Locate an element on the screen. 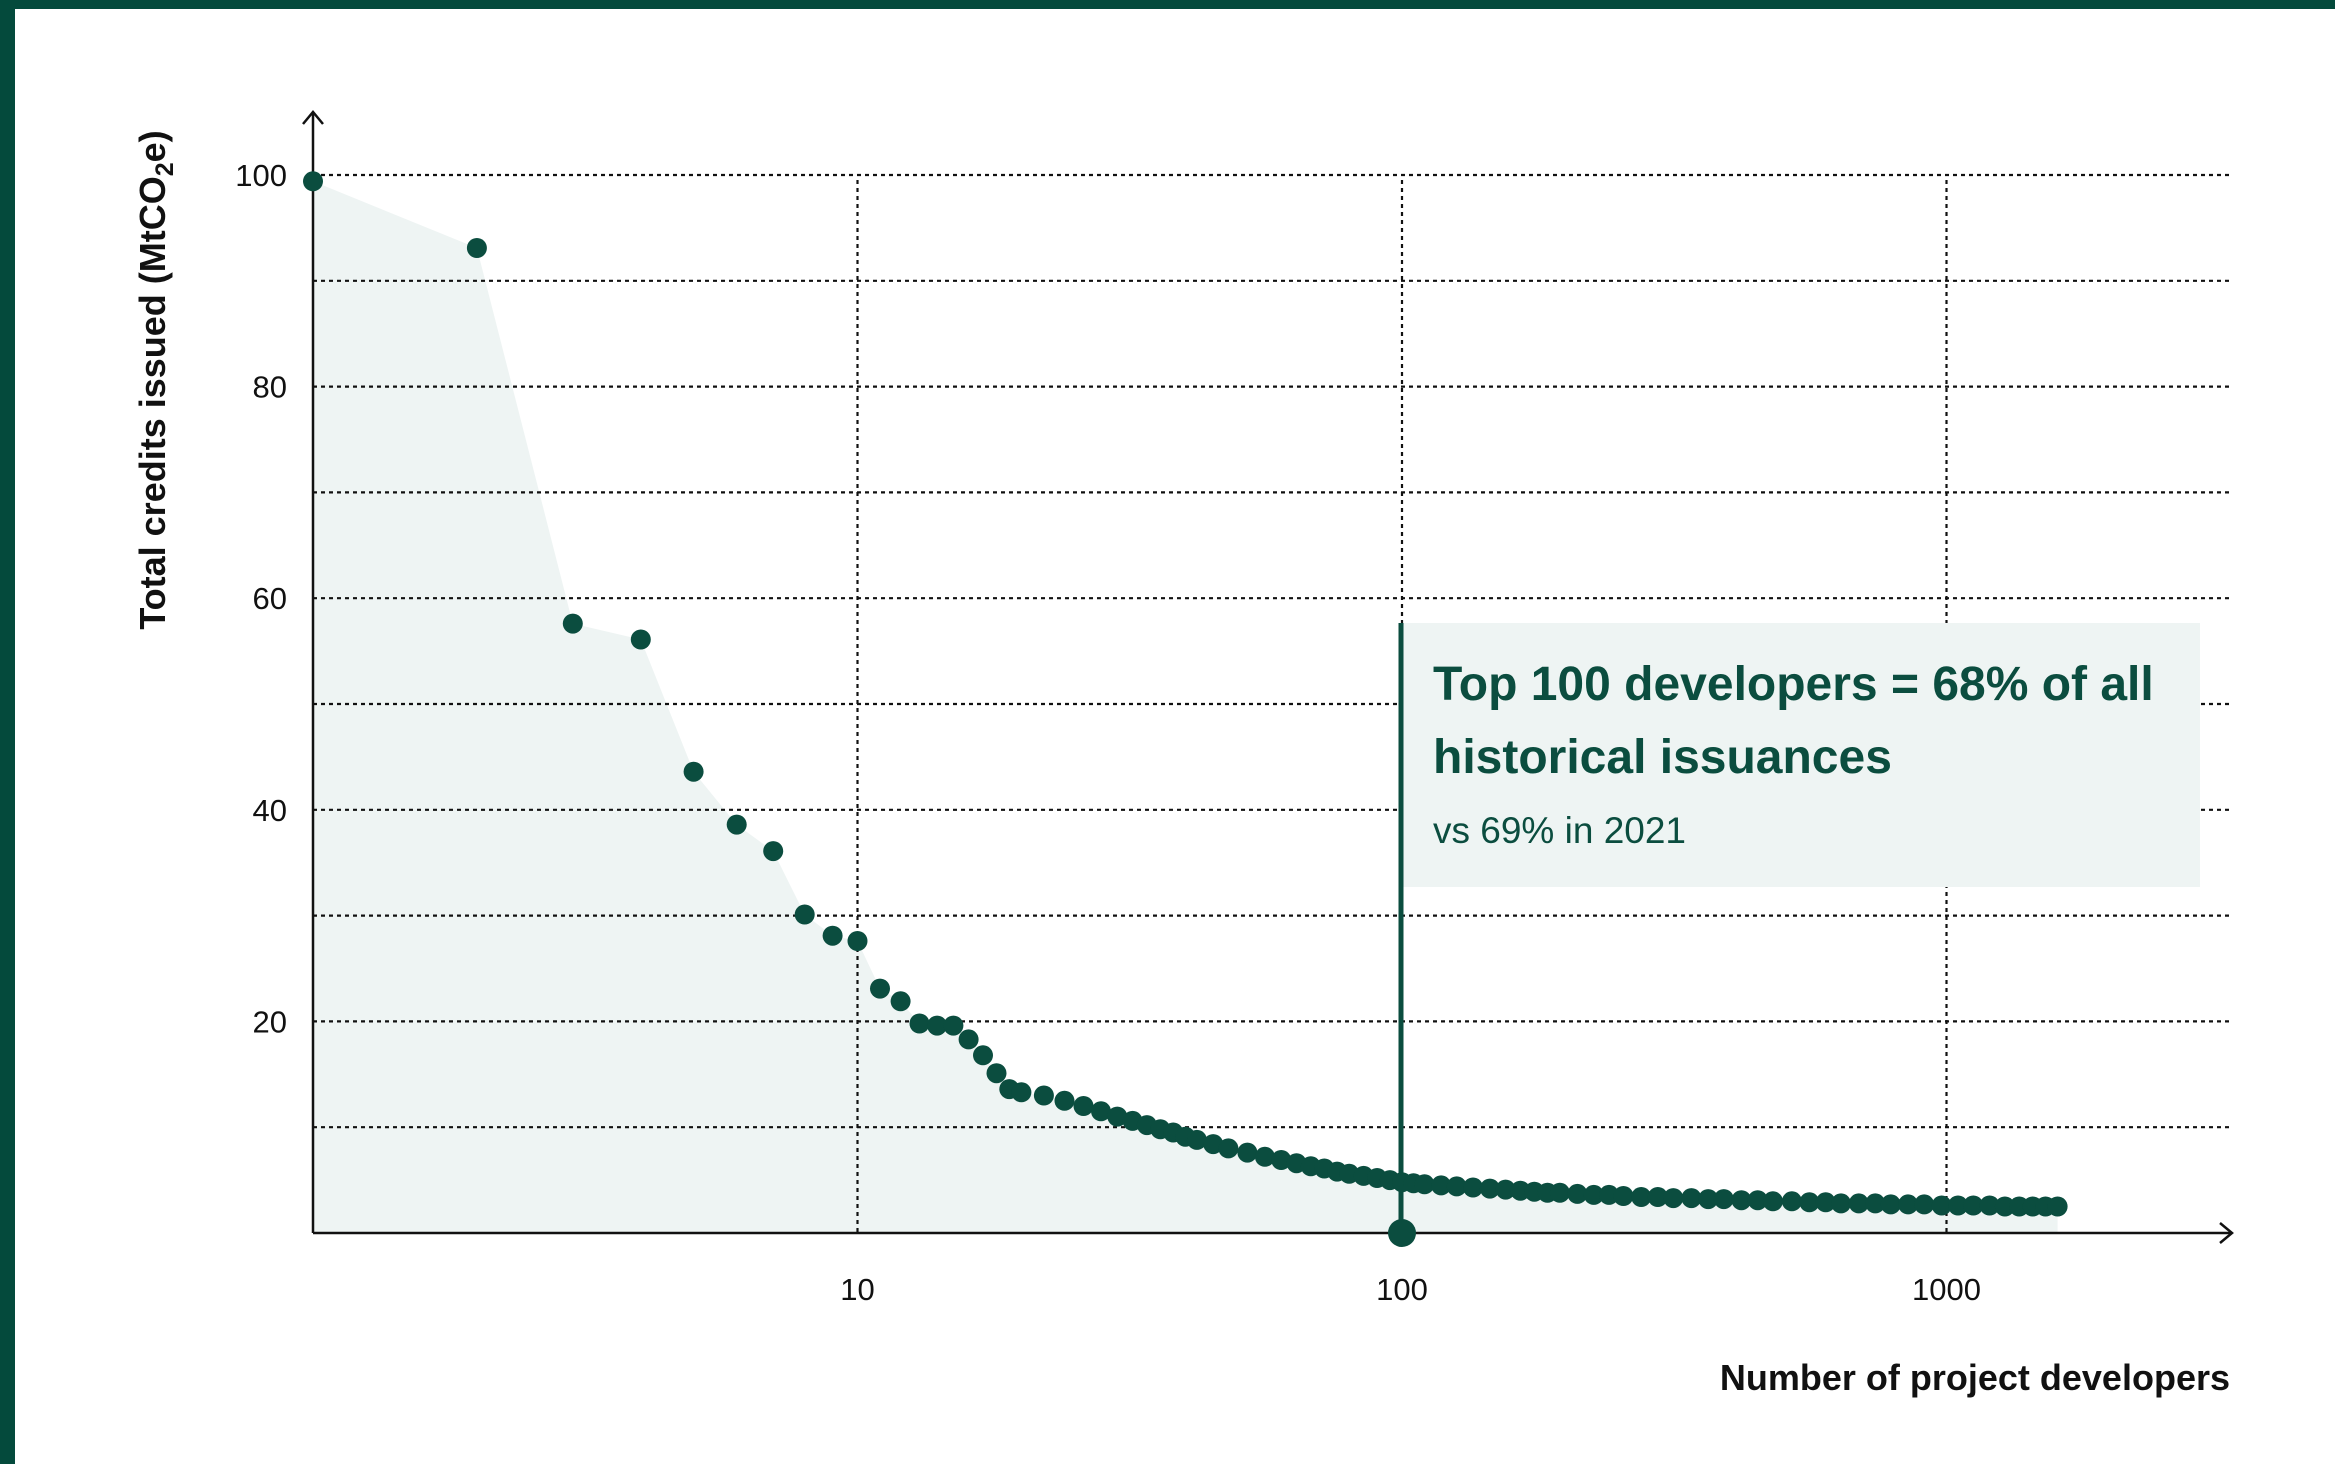 The width and height of the screenshot is (2335, 1464). y-axis-title: Total credits issued (MtCO2e) is located at coordinates (155, 379).